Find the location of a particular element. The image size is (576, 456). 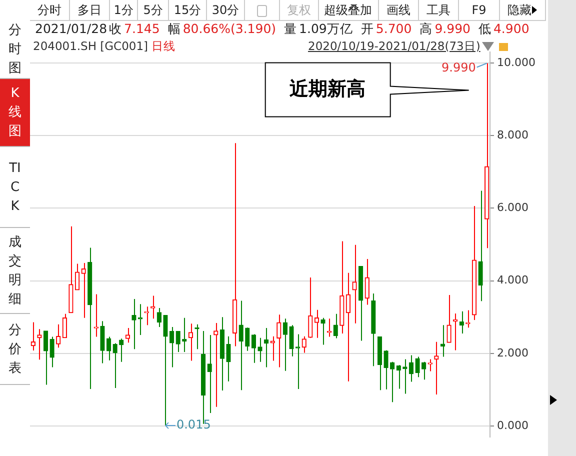

text: 5.700 is located at coordinates (394, 28).